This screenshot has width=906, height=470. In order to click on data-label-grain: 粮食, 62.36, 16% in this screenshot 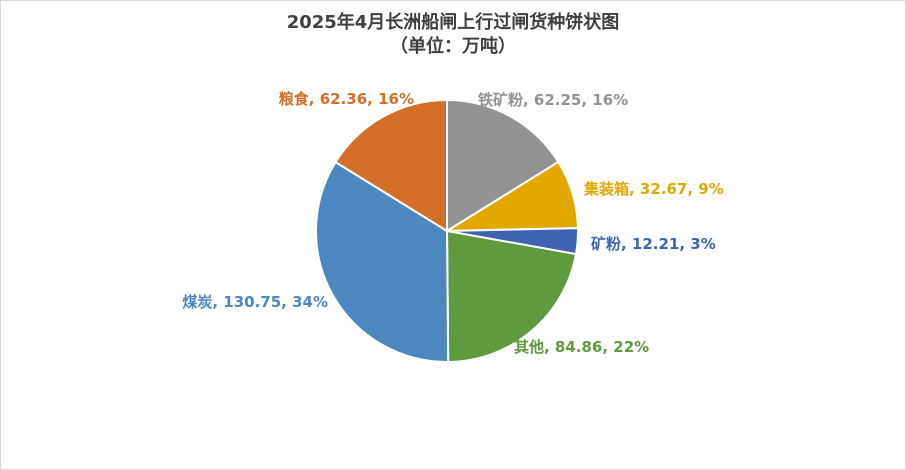, I will do `click(346, 99)`.